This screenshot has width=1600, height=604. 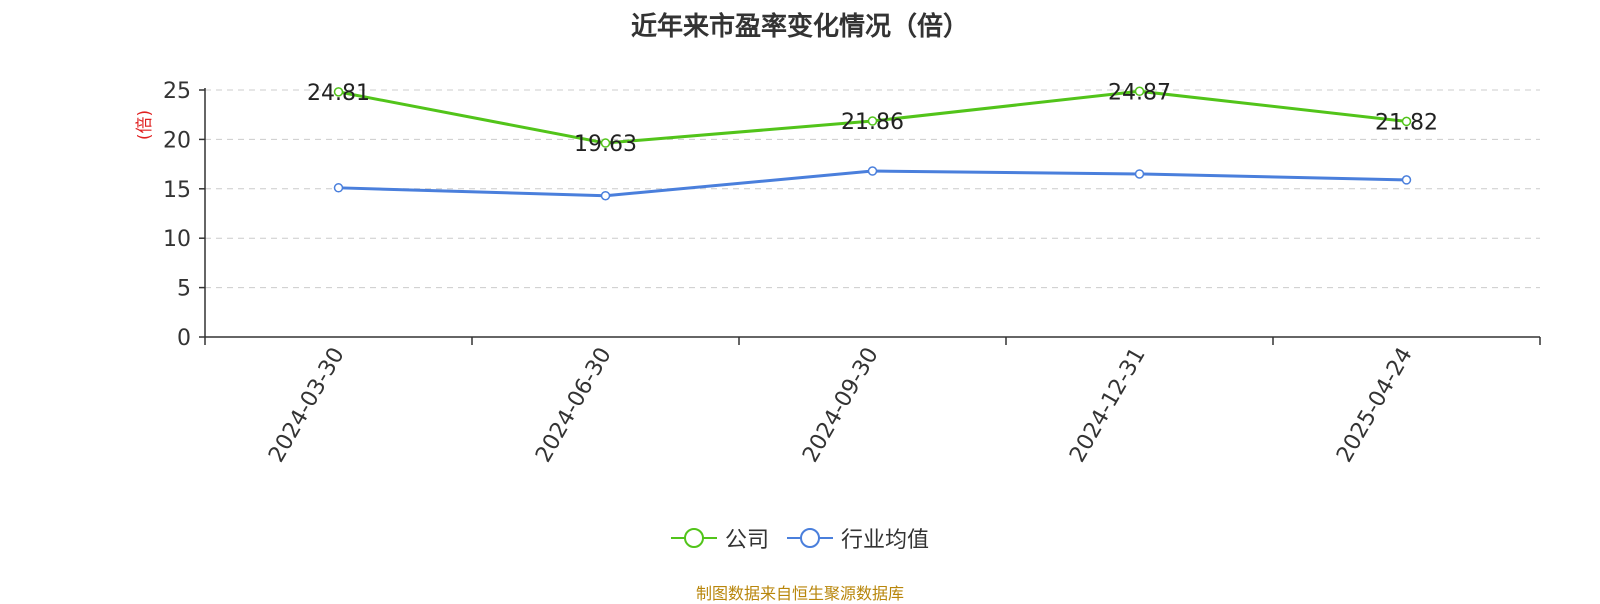 I want to click on legend-item-company: 公司, so click(x=719, y=538).